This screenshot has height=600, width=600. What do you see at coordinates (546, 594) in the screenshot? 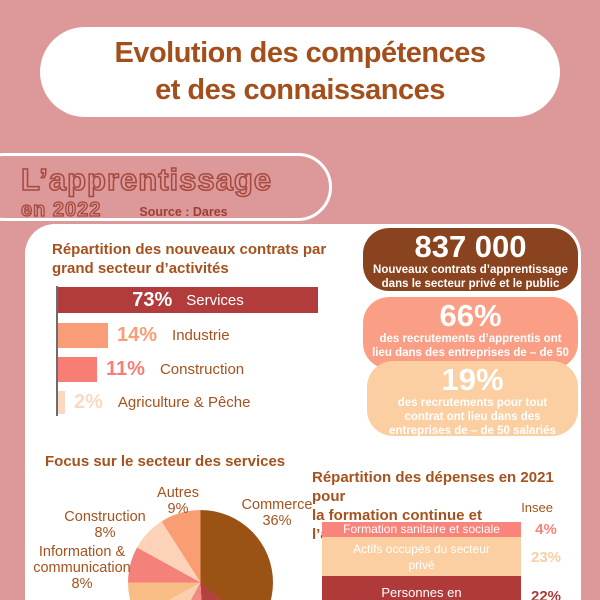
I see `segment-personnes-pct: 22%` at bounding box center [546, 594].